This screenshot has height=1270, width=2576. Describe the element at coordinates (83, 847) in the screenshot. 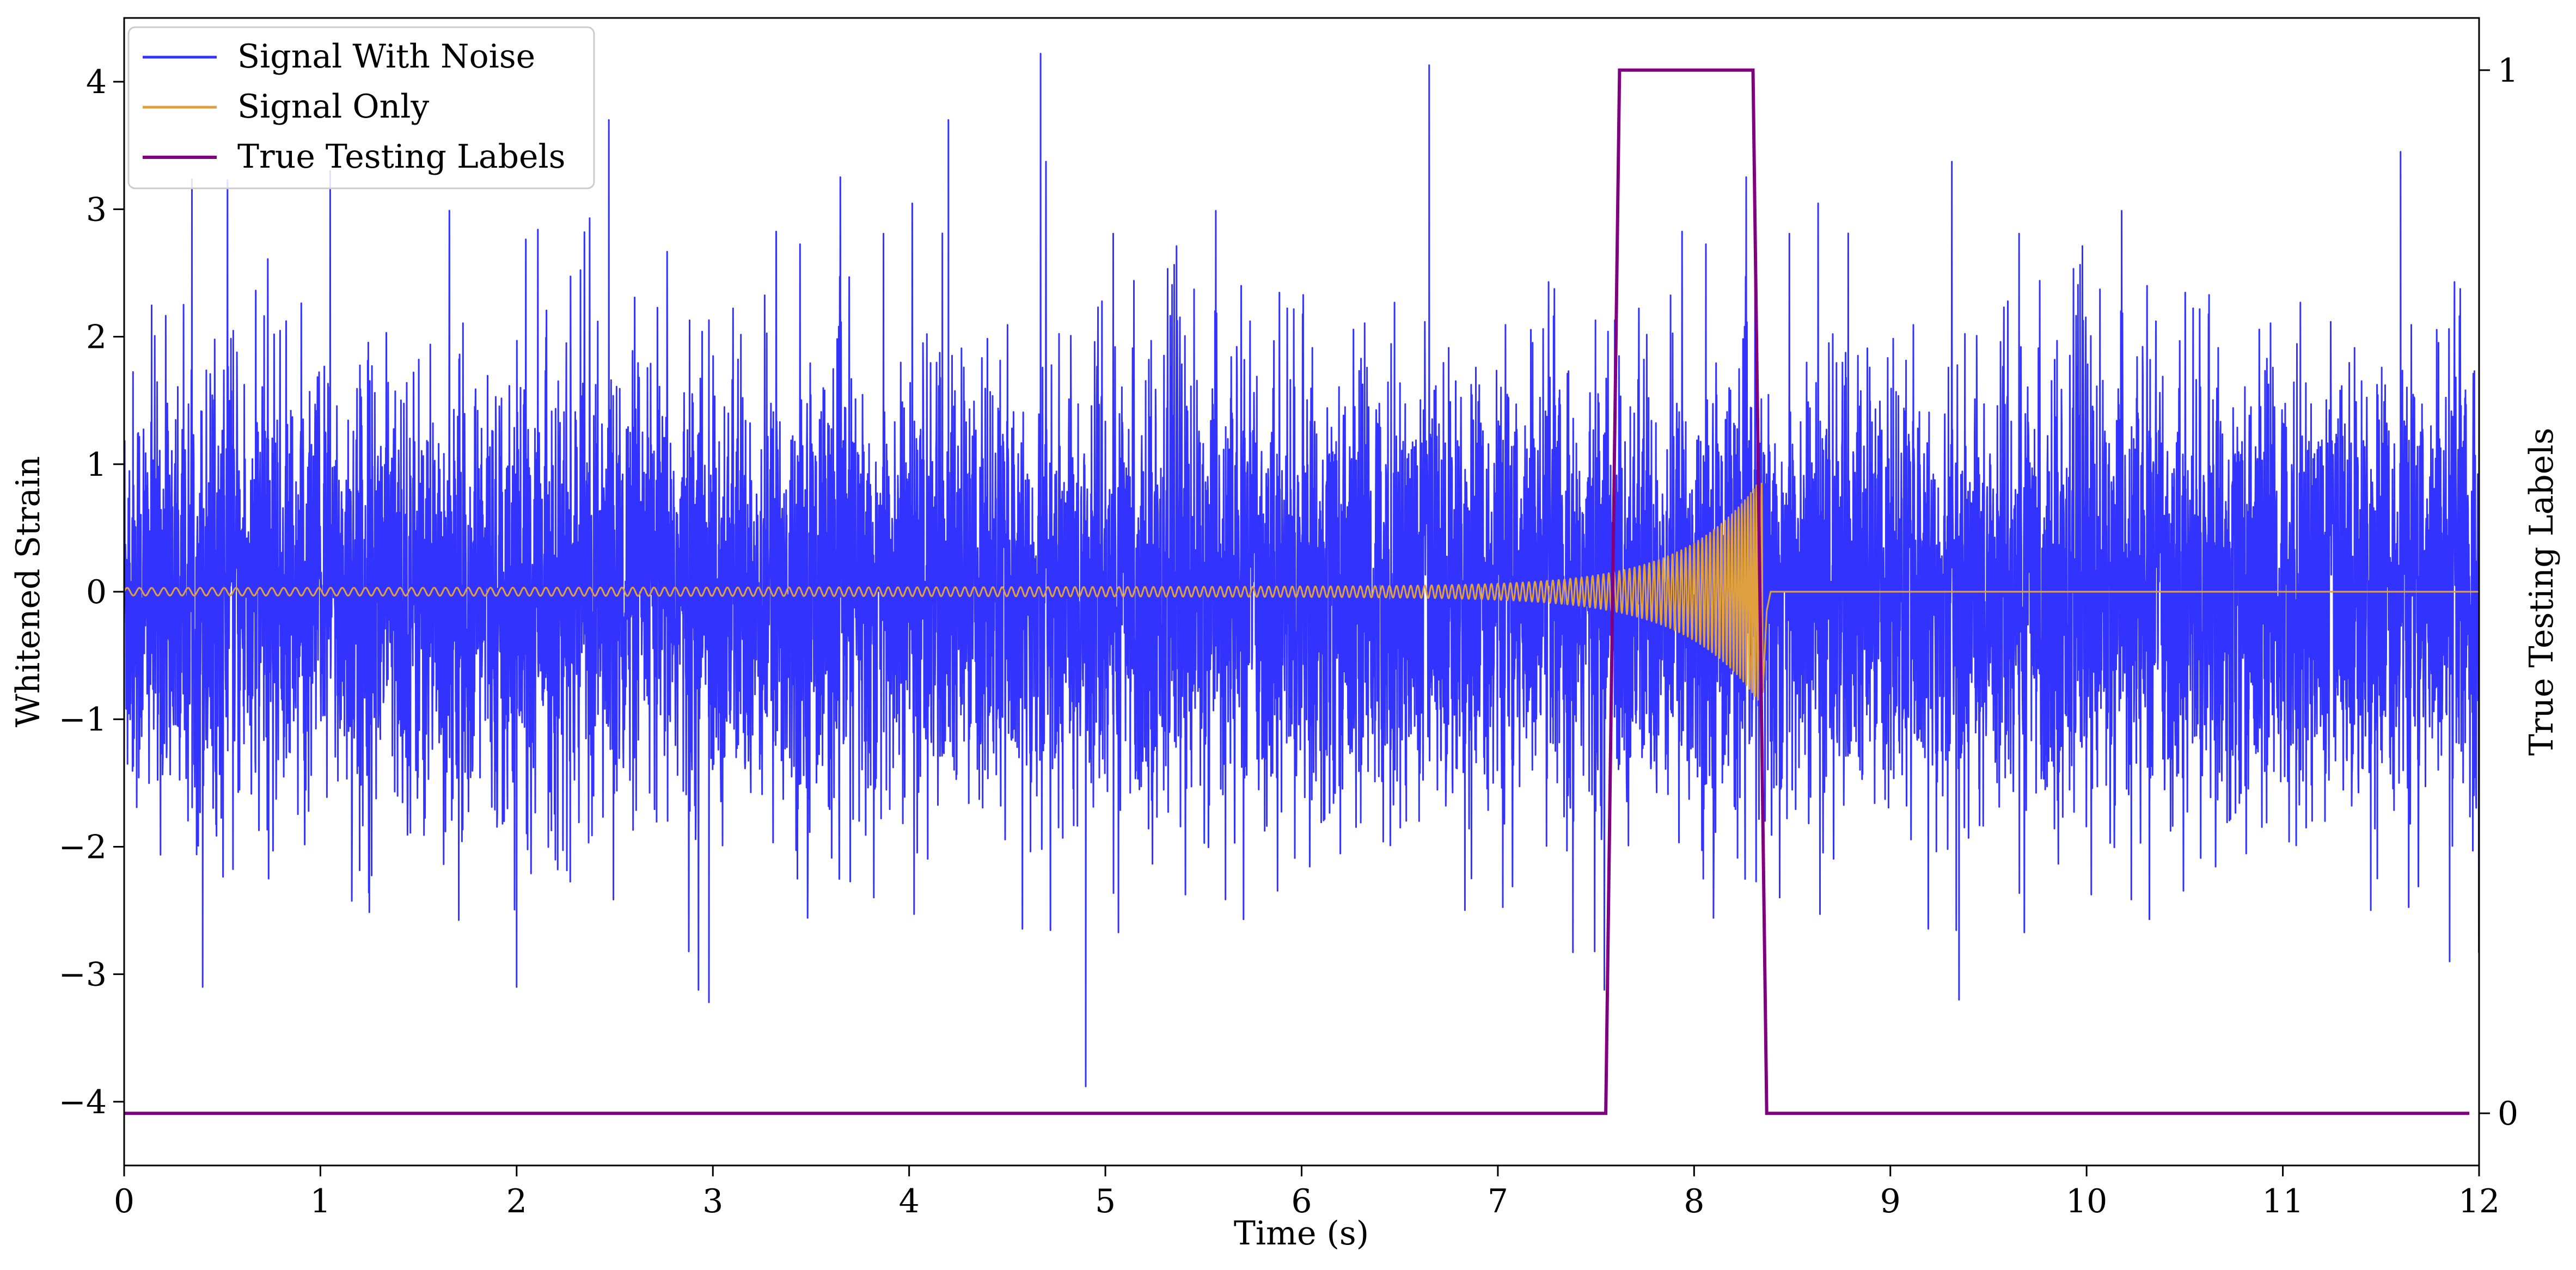

I see `y-tick-label: −2` at that location.